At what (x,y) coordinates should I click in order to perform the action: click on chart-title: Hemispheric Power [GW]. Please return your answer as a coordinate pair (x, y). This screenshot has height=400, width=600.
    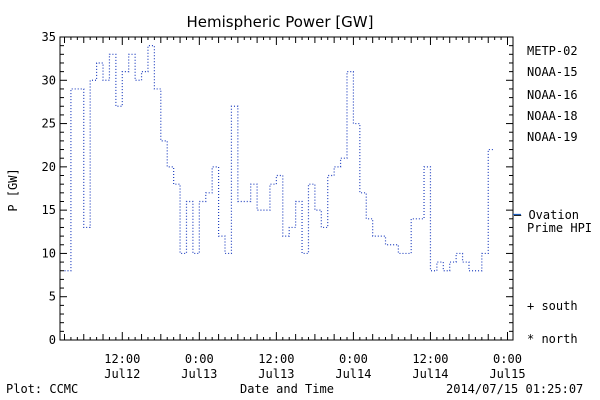
    Looking at the image, I should click on (280, 22).